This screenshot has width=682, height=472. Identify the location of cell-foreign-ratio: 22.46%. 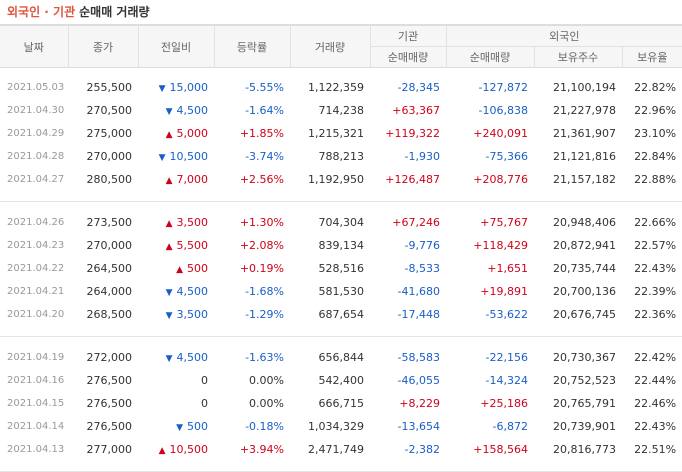
(655, 403).